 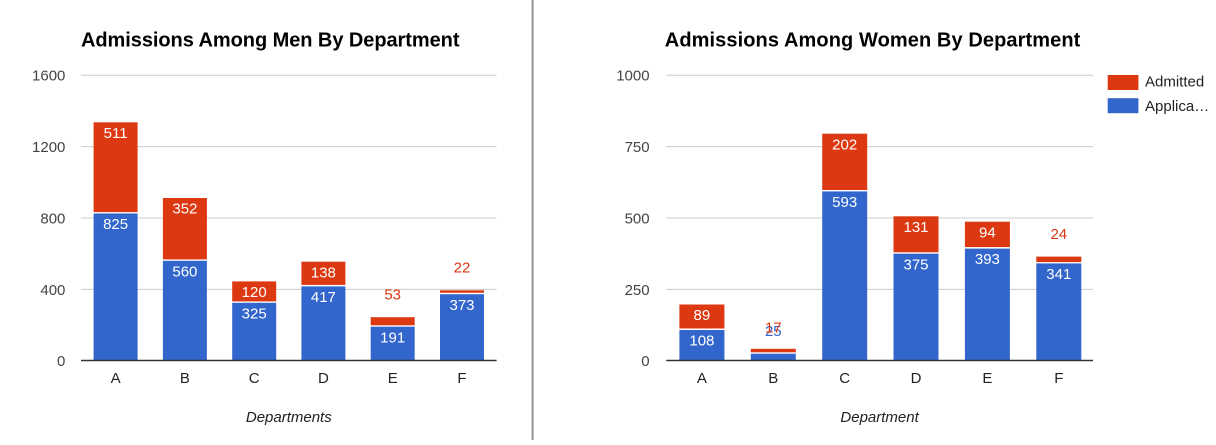 What do you see at coordinates (1174, 82) in the screenshot?
I see `svg-text: Admitted` at bounding box center [1174, 82].